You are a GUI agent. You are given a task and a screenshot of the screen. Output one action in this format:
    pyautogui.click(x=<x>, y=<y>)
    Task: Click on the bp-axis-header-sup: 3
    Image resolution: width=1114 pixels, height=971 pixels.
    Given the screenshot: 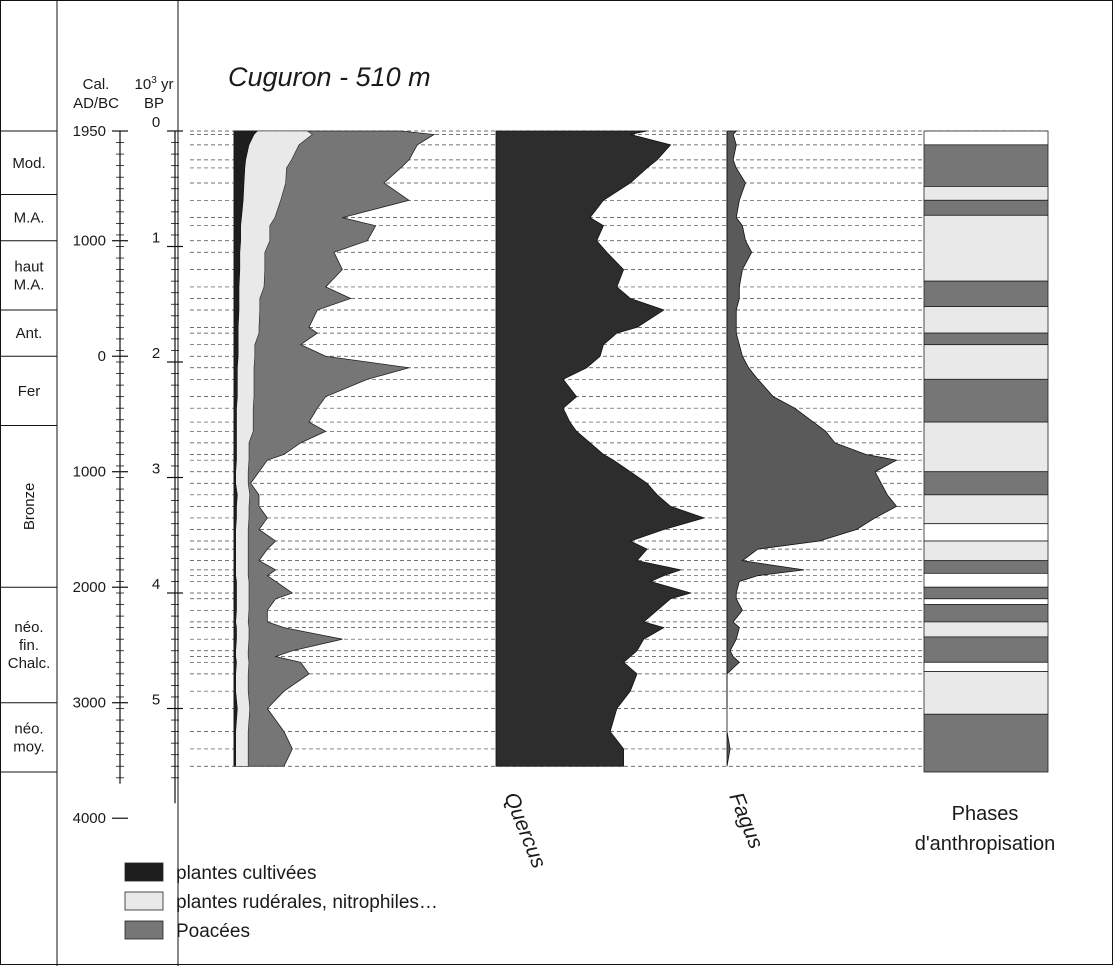 What is the action you would take?
    pyautogui.click(x=154, y=80)
    